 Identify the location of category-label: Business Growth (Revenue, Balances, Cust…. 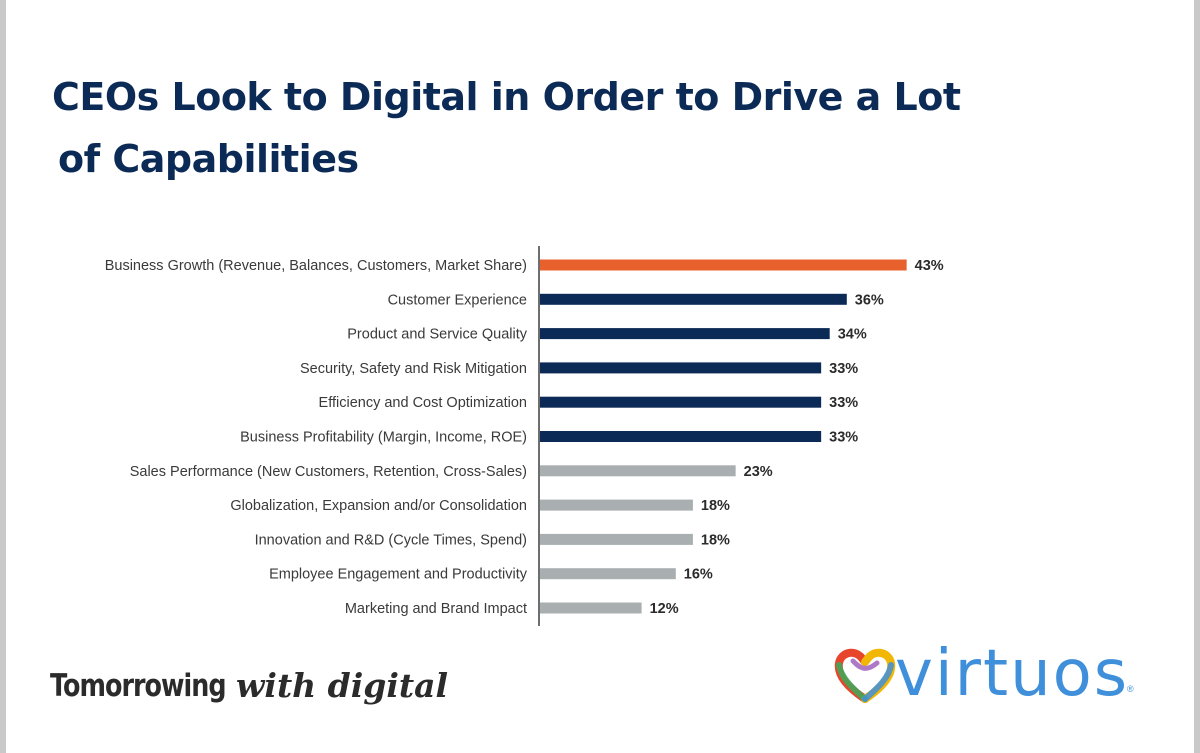
(316, 266).